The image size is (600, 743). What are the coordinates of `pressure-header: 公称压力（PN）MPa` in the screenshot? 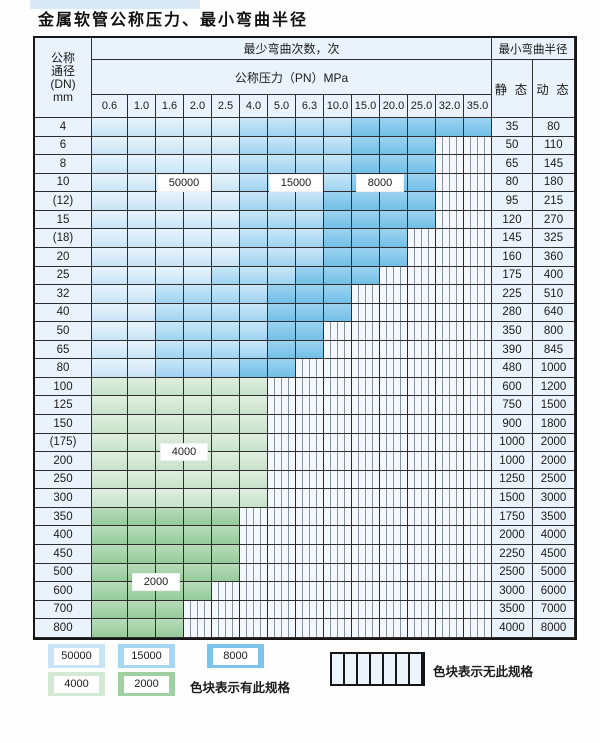 It's located at (292, 77).